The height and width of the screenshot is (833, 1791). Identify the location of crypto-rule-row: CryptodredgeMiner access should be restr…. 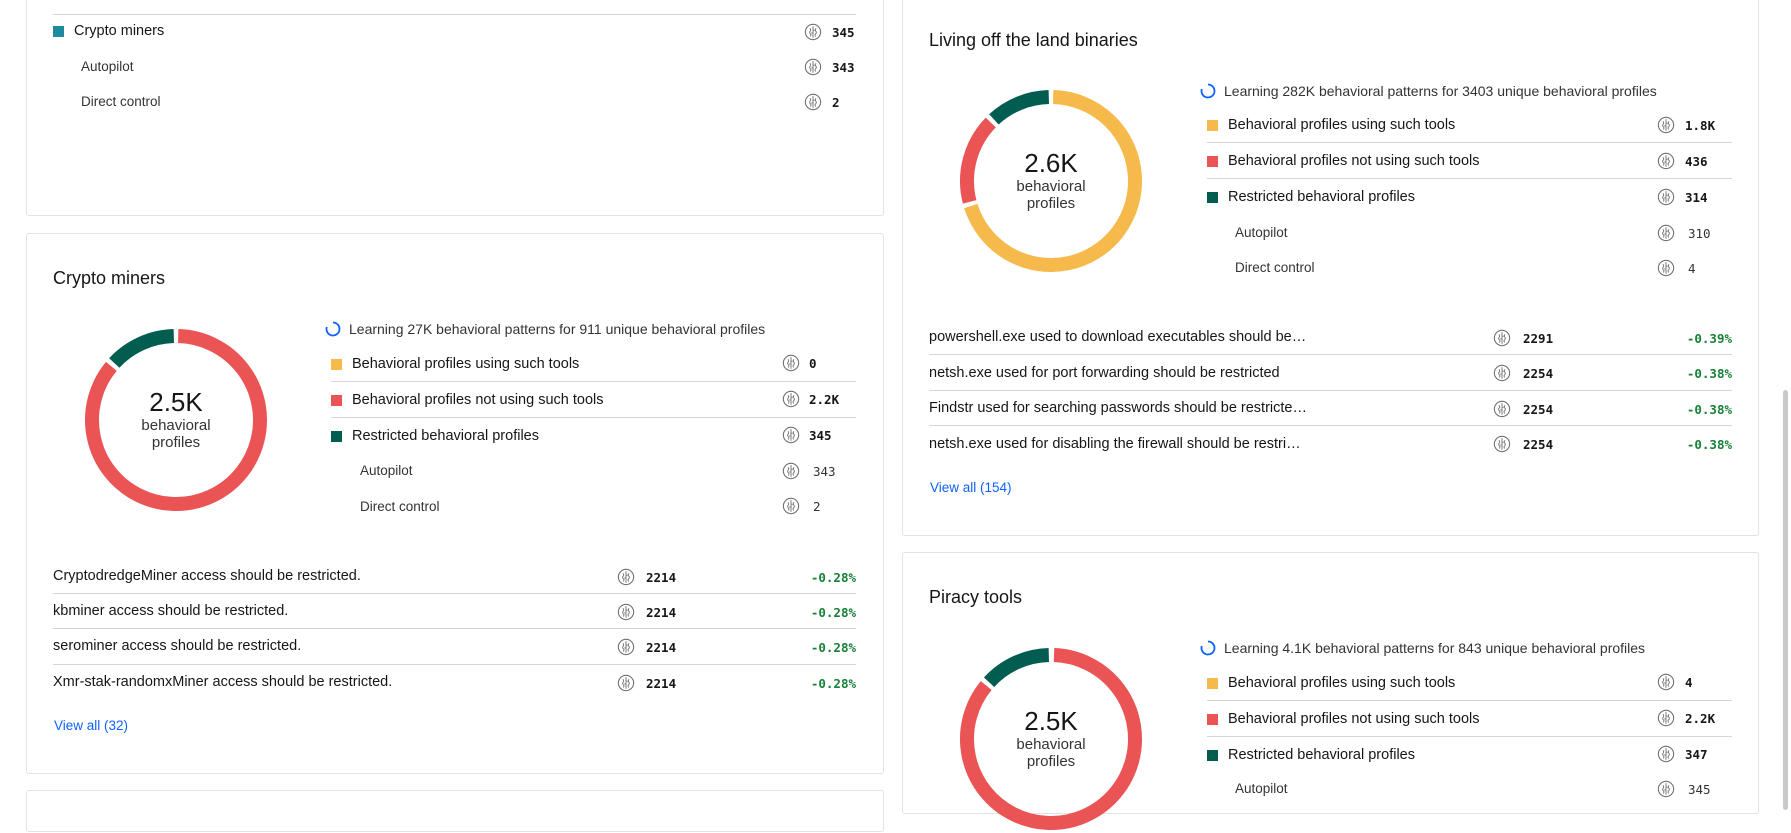
(207, 576).